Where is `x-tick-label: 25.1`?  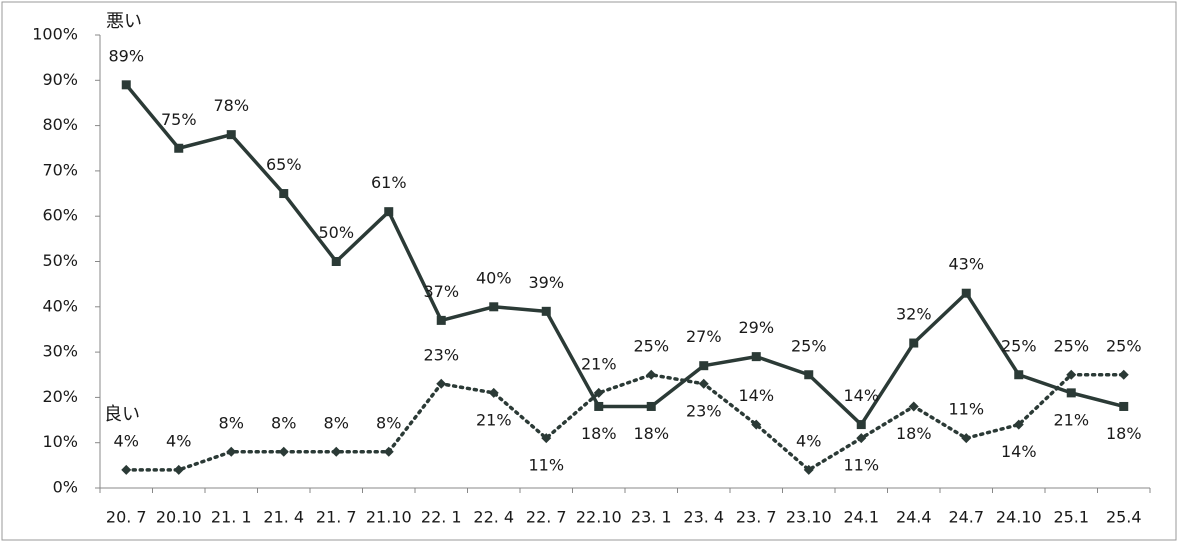
x-tick-label: 25.1 is located at coordinates (1071, 517).